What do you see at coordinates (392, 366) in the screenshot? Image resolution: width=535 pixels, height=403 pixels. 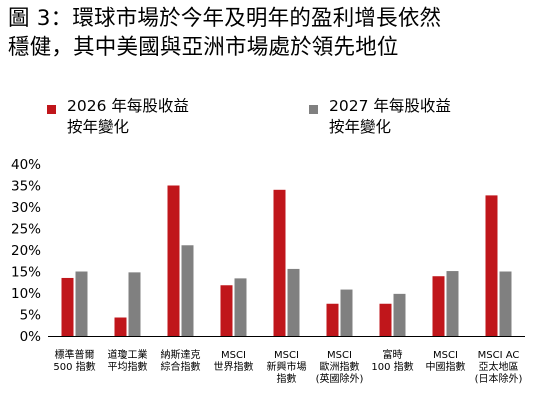 I see `x-category-label-line: 100 指數` at bounding box center [392, 366].